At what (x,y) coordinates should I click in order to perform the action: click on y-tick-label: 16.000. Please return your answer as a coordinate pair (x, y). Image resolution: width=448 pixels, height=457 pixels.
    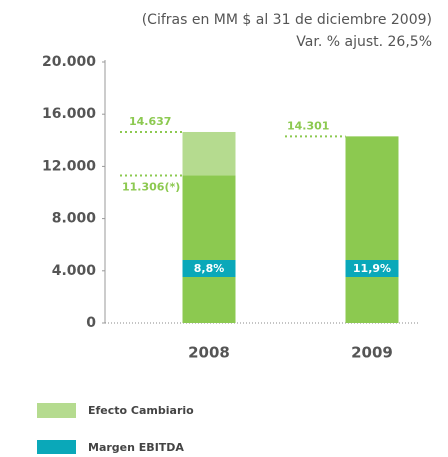
    Looking at the image, I should click on (69, 114).